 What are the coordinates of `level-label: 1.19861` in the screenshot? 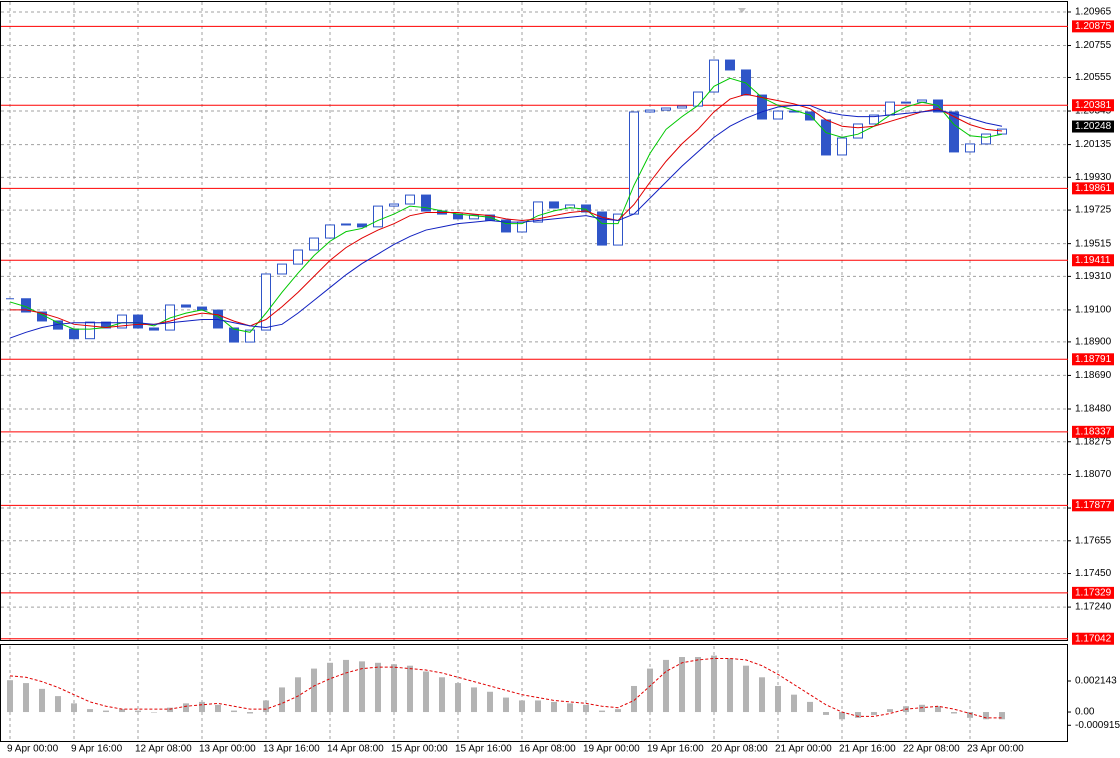 It's located at (1093, 188).